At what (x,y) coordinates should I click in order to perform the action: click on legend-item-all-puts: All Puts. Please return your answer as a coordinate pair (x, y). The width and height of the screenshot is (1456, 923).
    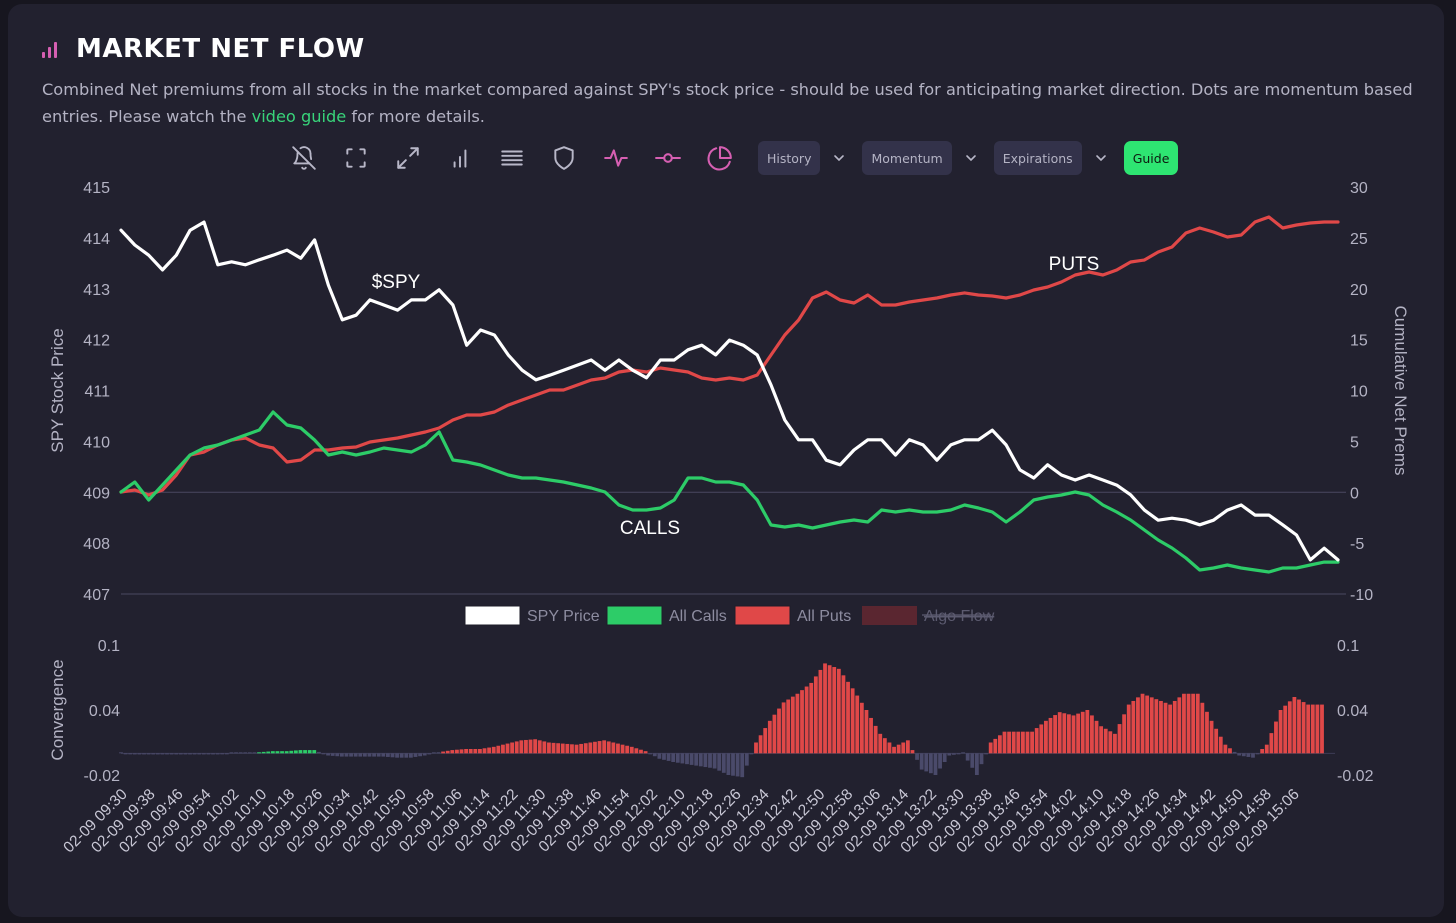
    Looking at the image, I should click on (792, 615).